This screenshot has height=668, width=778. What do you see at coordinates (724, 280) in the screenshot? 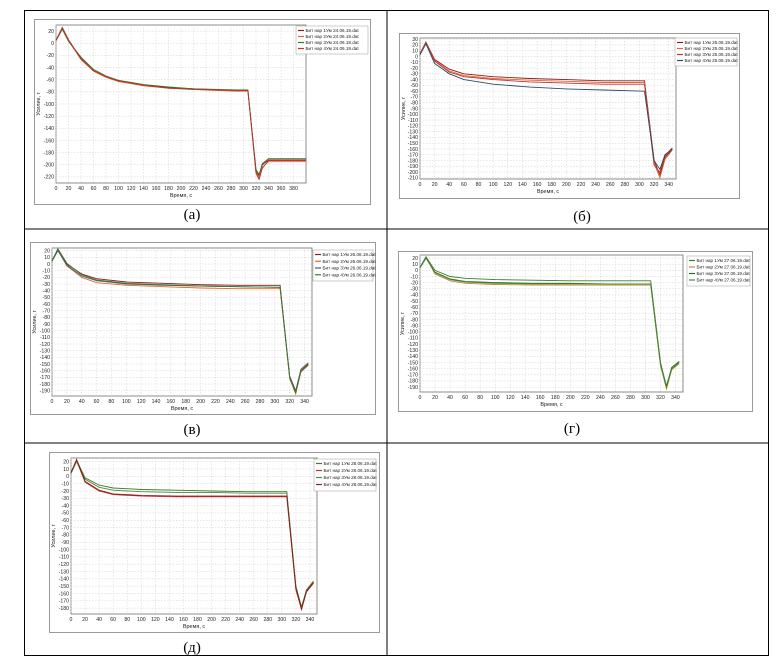
I see `legend-entry: Бит нар 4Ум 27.06.19.dat` at bounding box center [724, 280].